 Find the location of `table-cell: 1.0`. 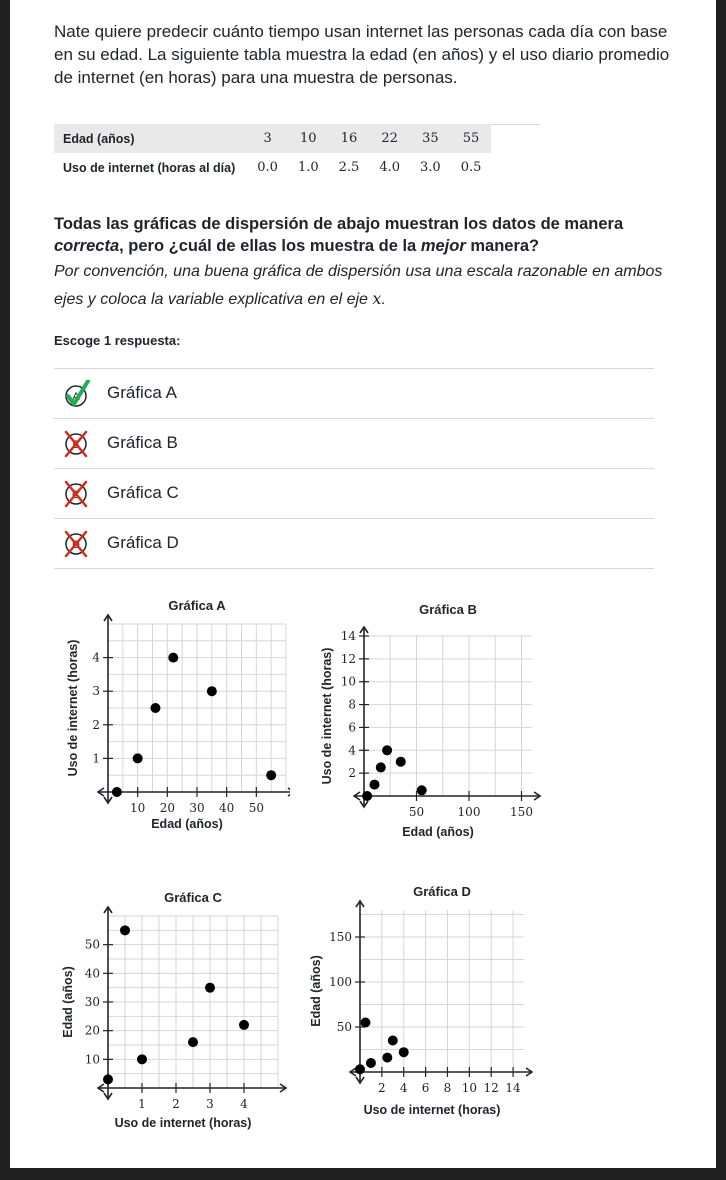

table-cell: 1.0 is located at coordinates (308, 167).